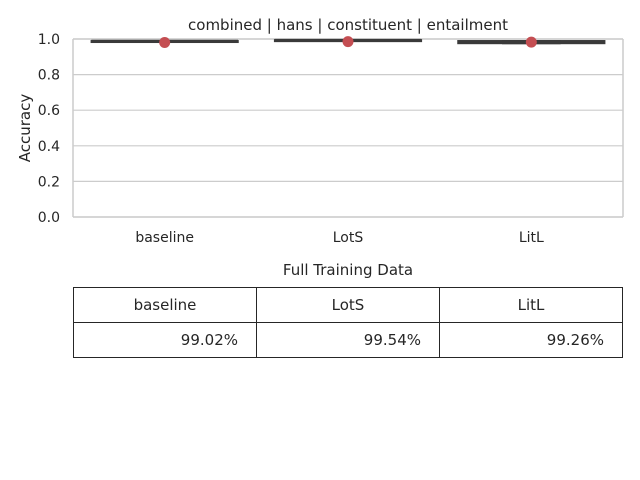 The width and height of the screenshot is (640, 480). What do you see at coordinates (49, 111) in the screenshot?
I see `y-tick-label: 0.6` at bounding box center [49, 111].